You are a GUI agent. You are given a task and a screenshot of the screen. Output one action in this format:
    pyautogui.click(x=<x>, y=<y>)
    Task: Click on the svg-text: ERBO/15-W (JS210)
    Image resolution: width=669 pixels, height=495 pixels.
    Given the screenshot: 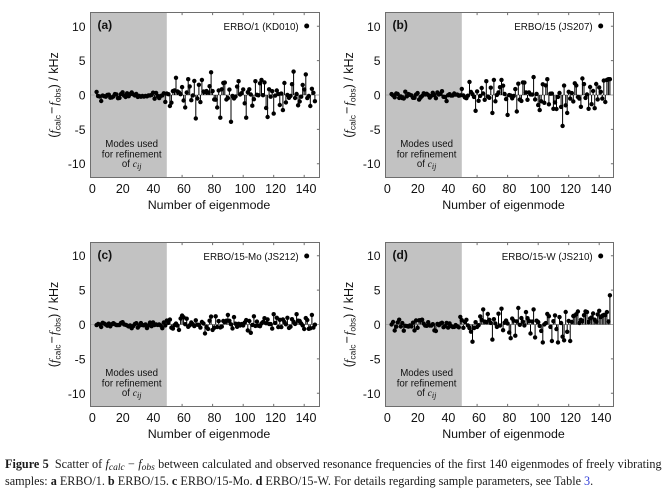 What is the action you would take?
    pyautogui.click(x=547, y=257)
    